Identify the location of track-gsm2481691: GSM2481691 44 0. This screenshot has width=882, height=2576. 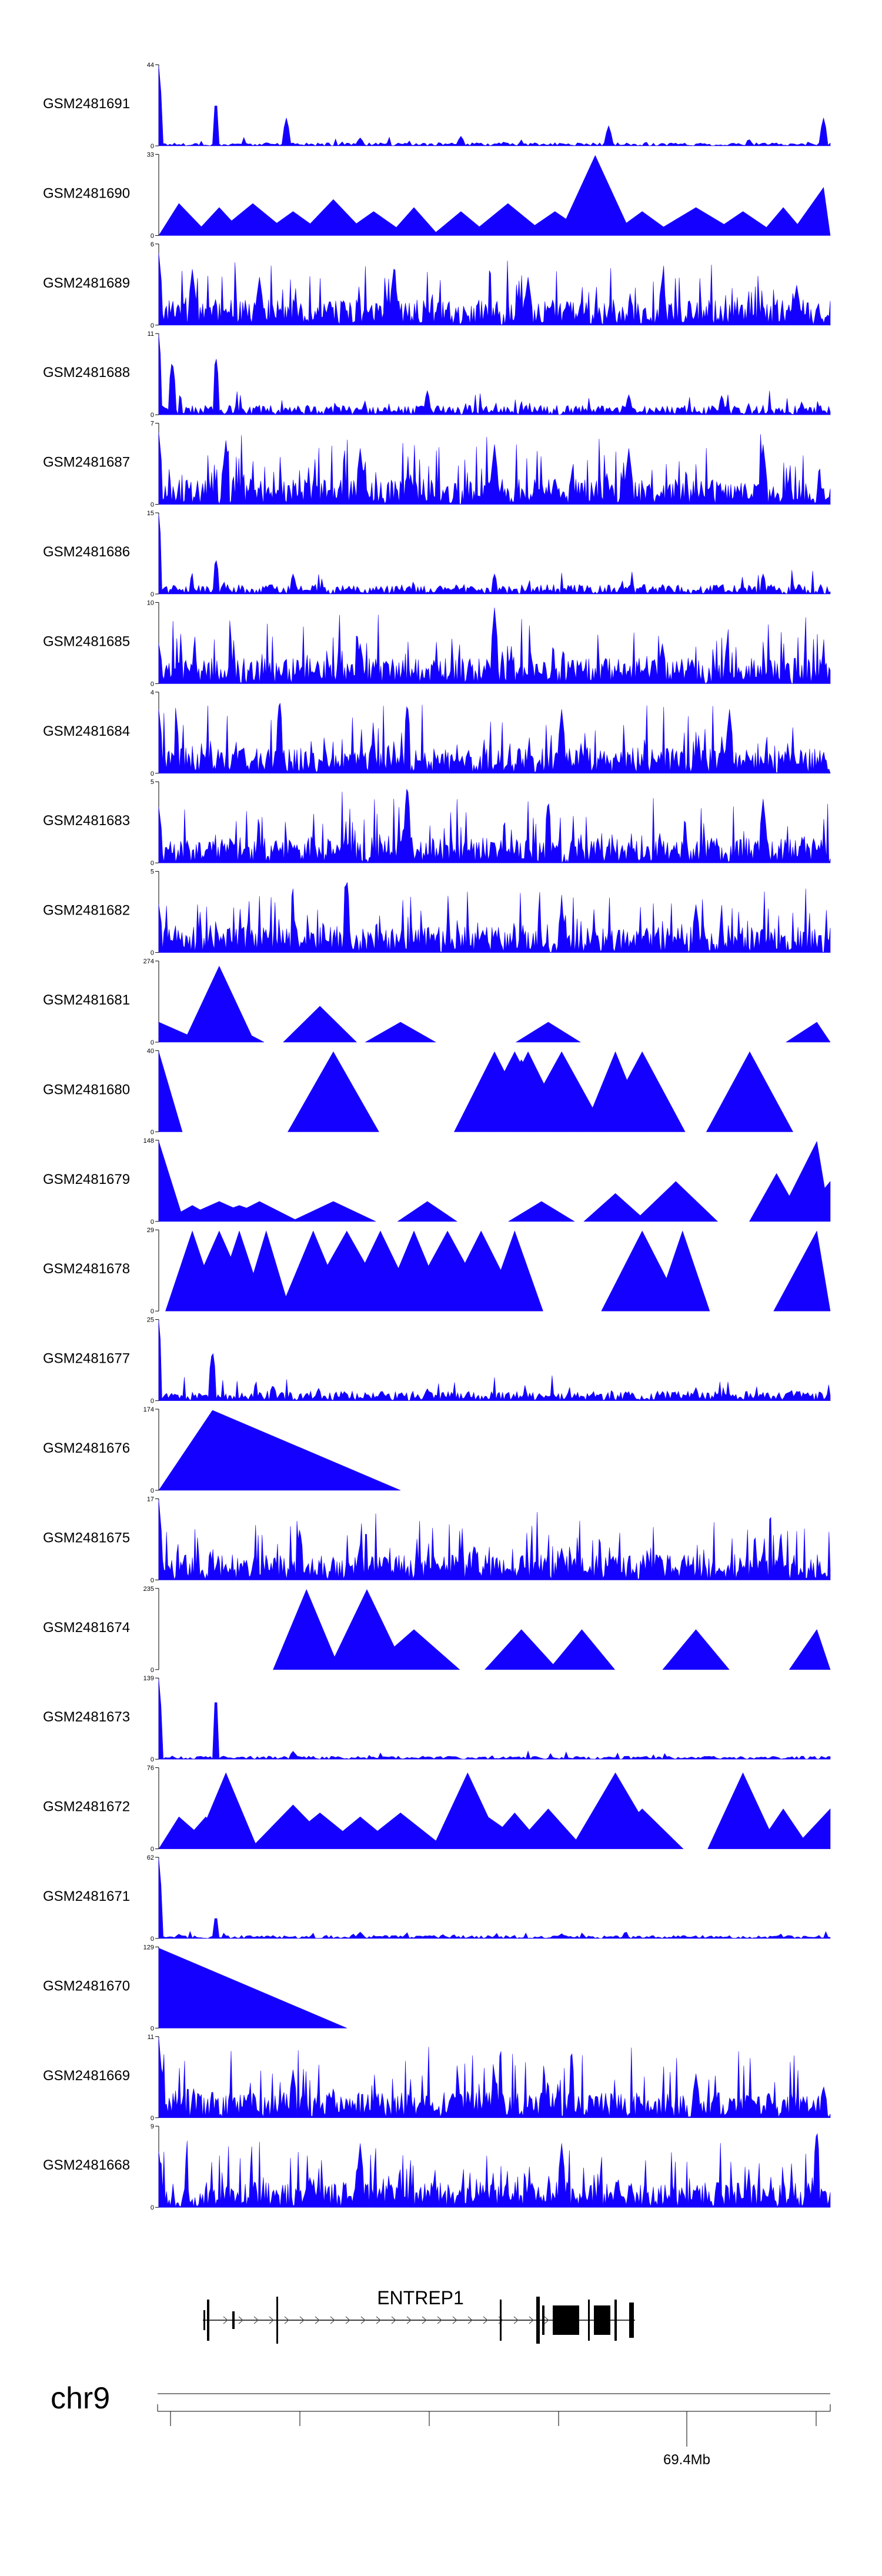
(437, 106).